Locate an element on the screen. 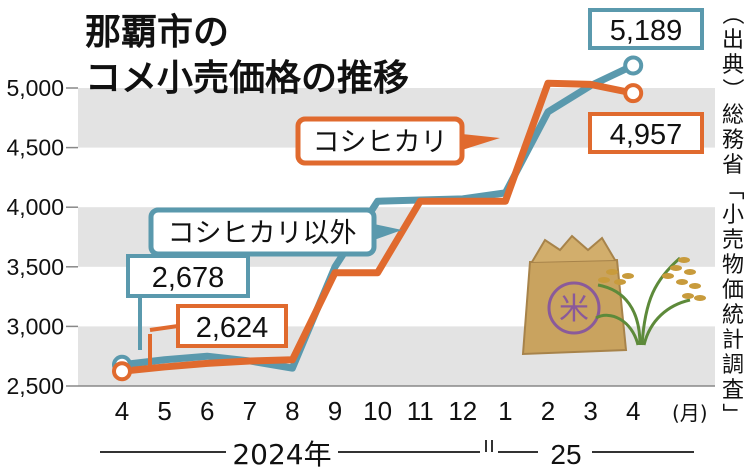 This screenshot has width=750, height=471. x-tick-label: 7 is located at coordinates (250, 411).